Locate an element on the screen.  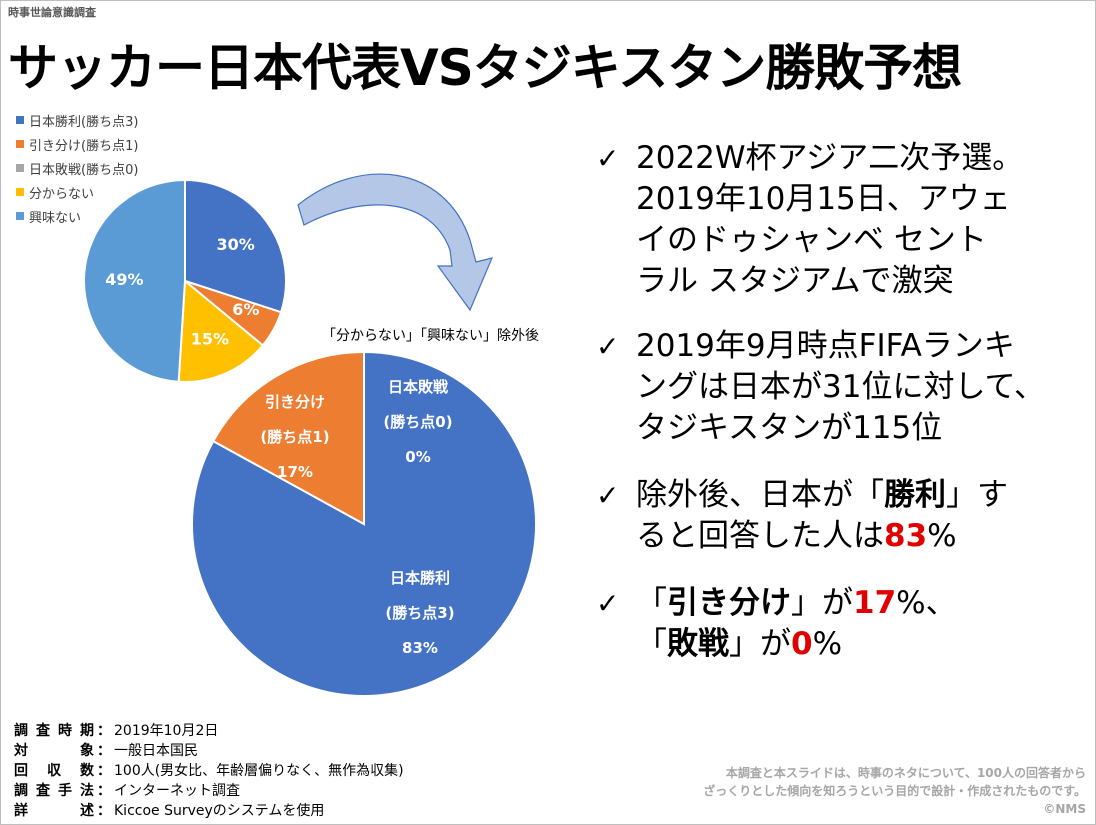
survey-info-value: 100人(男女比、年齢層偏りなく、無作為収集) is located at coordinates (259, 771).